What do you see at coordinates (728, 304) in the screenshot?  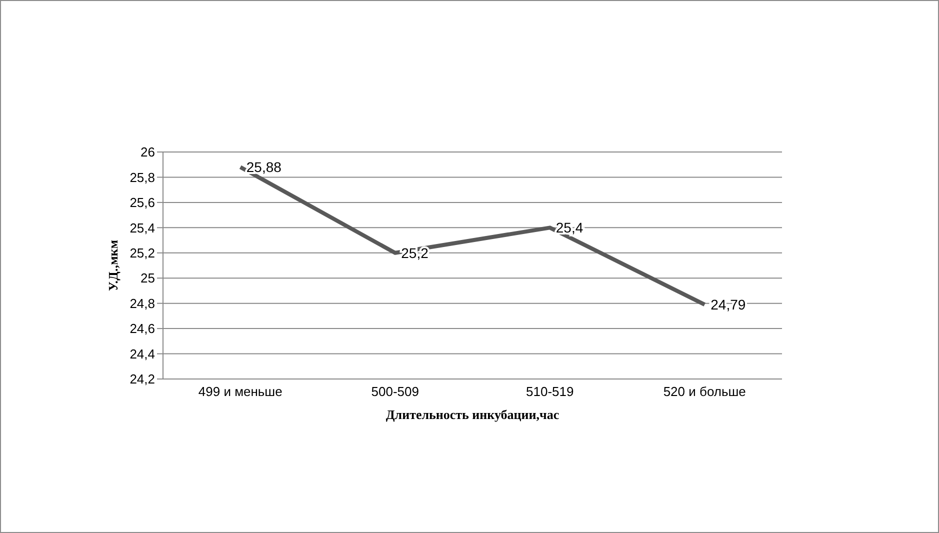 I see `data-label: 24,79` at bounding box center [728, 304].